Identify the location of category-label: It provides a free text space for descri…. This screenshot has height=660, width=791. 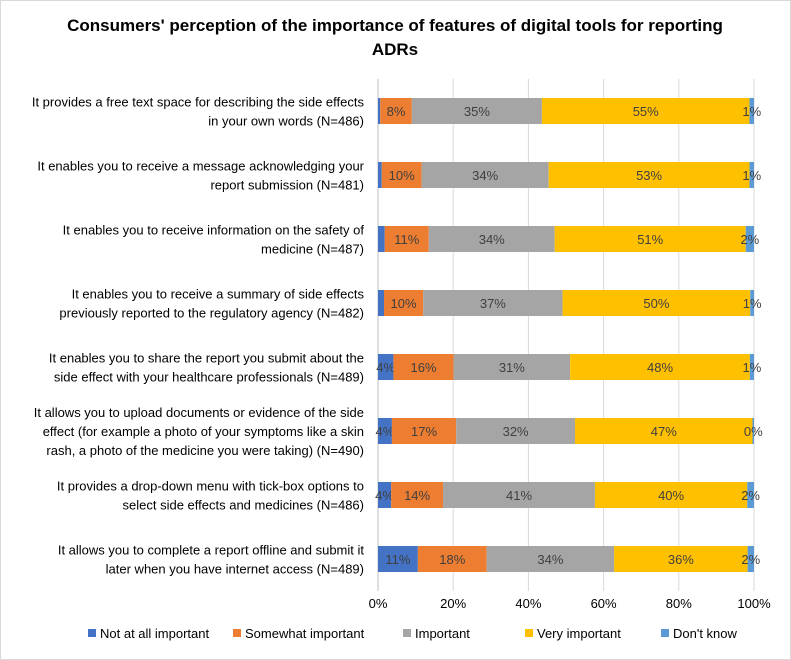
(198, 112).